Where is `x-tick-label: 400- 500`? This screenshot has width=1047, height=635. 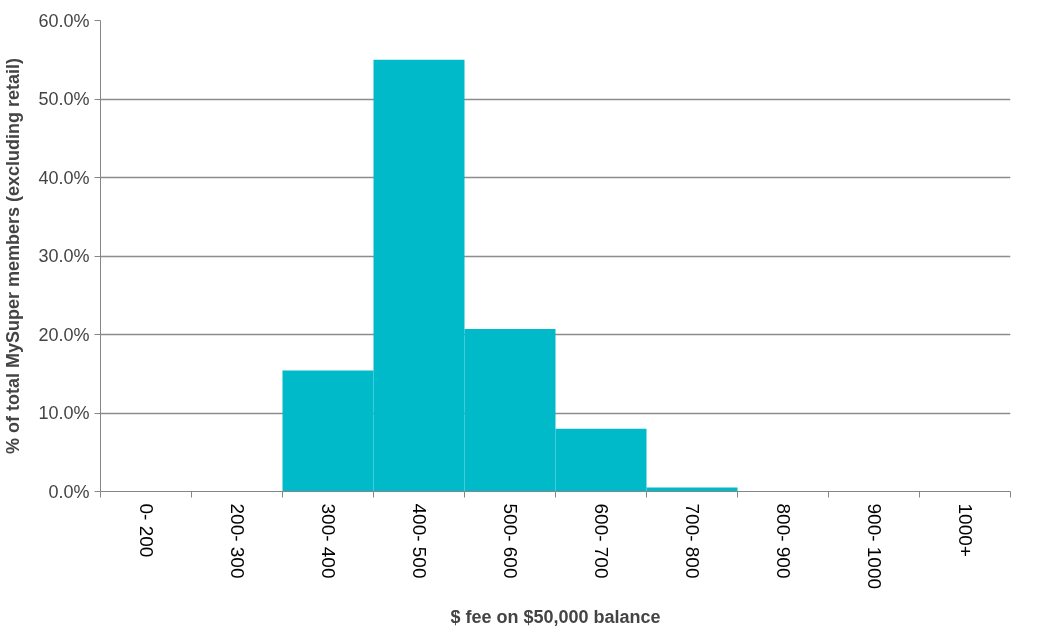 x-tick-label: 400- 500 is located at coordinates (419, 541).